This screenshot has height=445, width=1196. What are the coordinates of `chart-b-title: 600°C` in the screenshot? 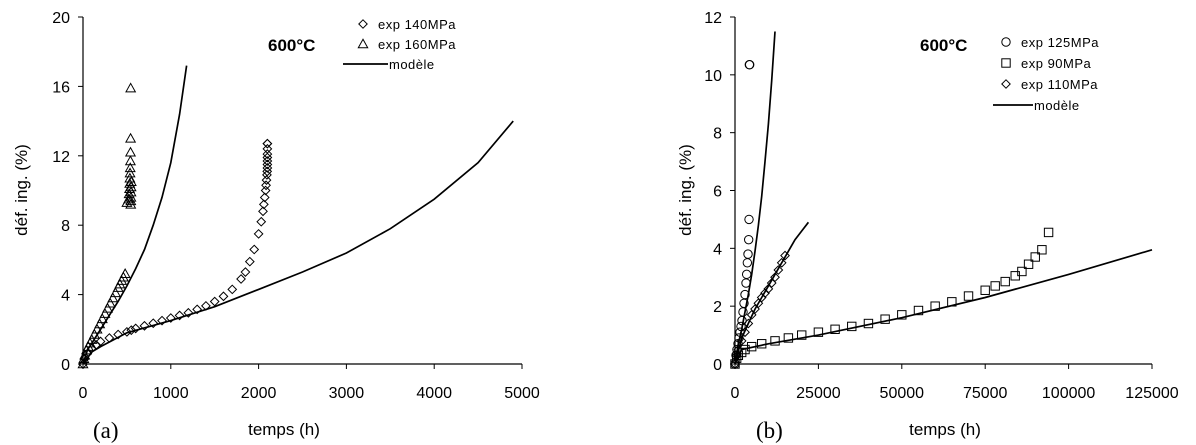 It's located at (943, 45).